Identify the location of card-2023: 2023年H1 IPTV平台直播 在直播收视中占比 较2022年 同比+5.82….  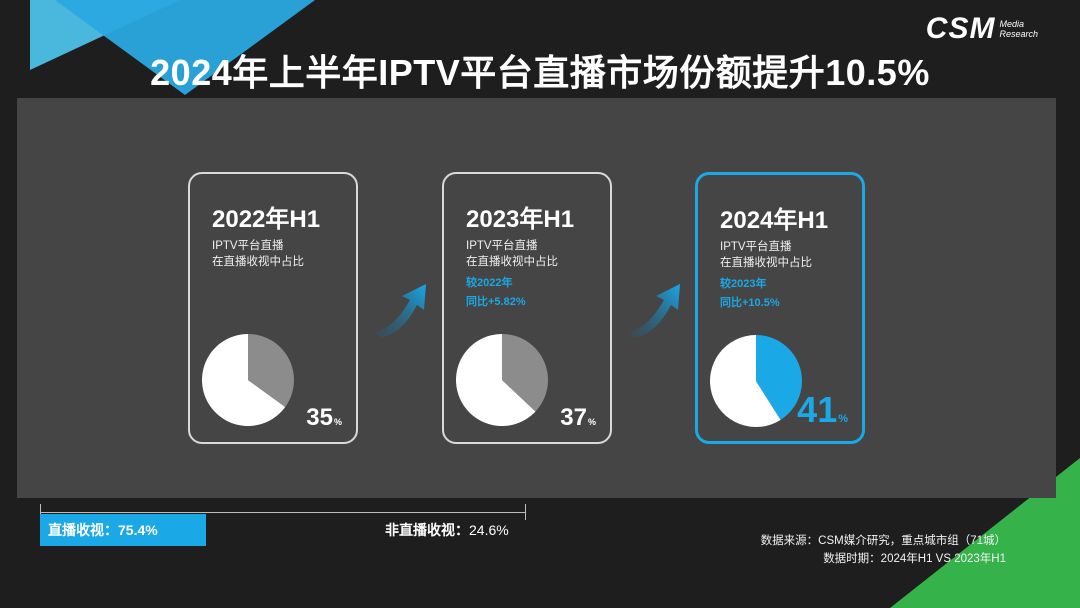
(527, 308).